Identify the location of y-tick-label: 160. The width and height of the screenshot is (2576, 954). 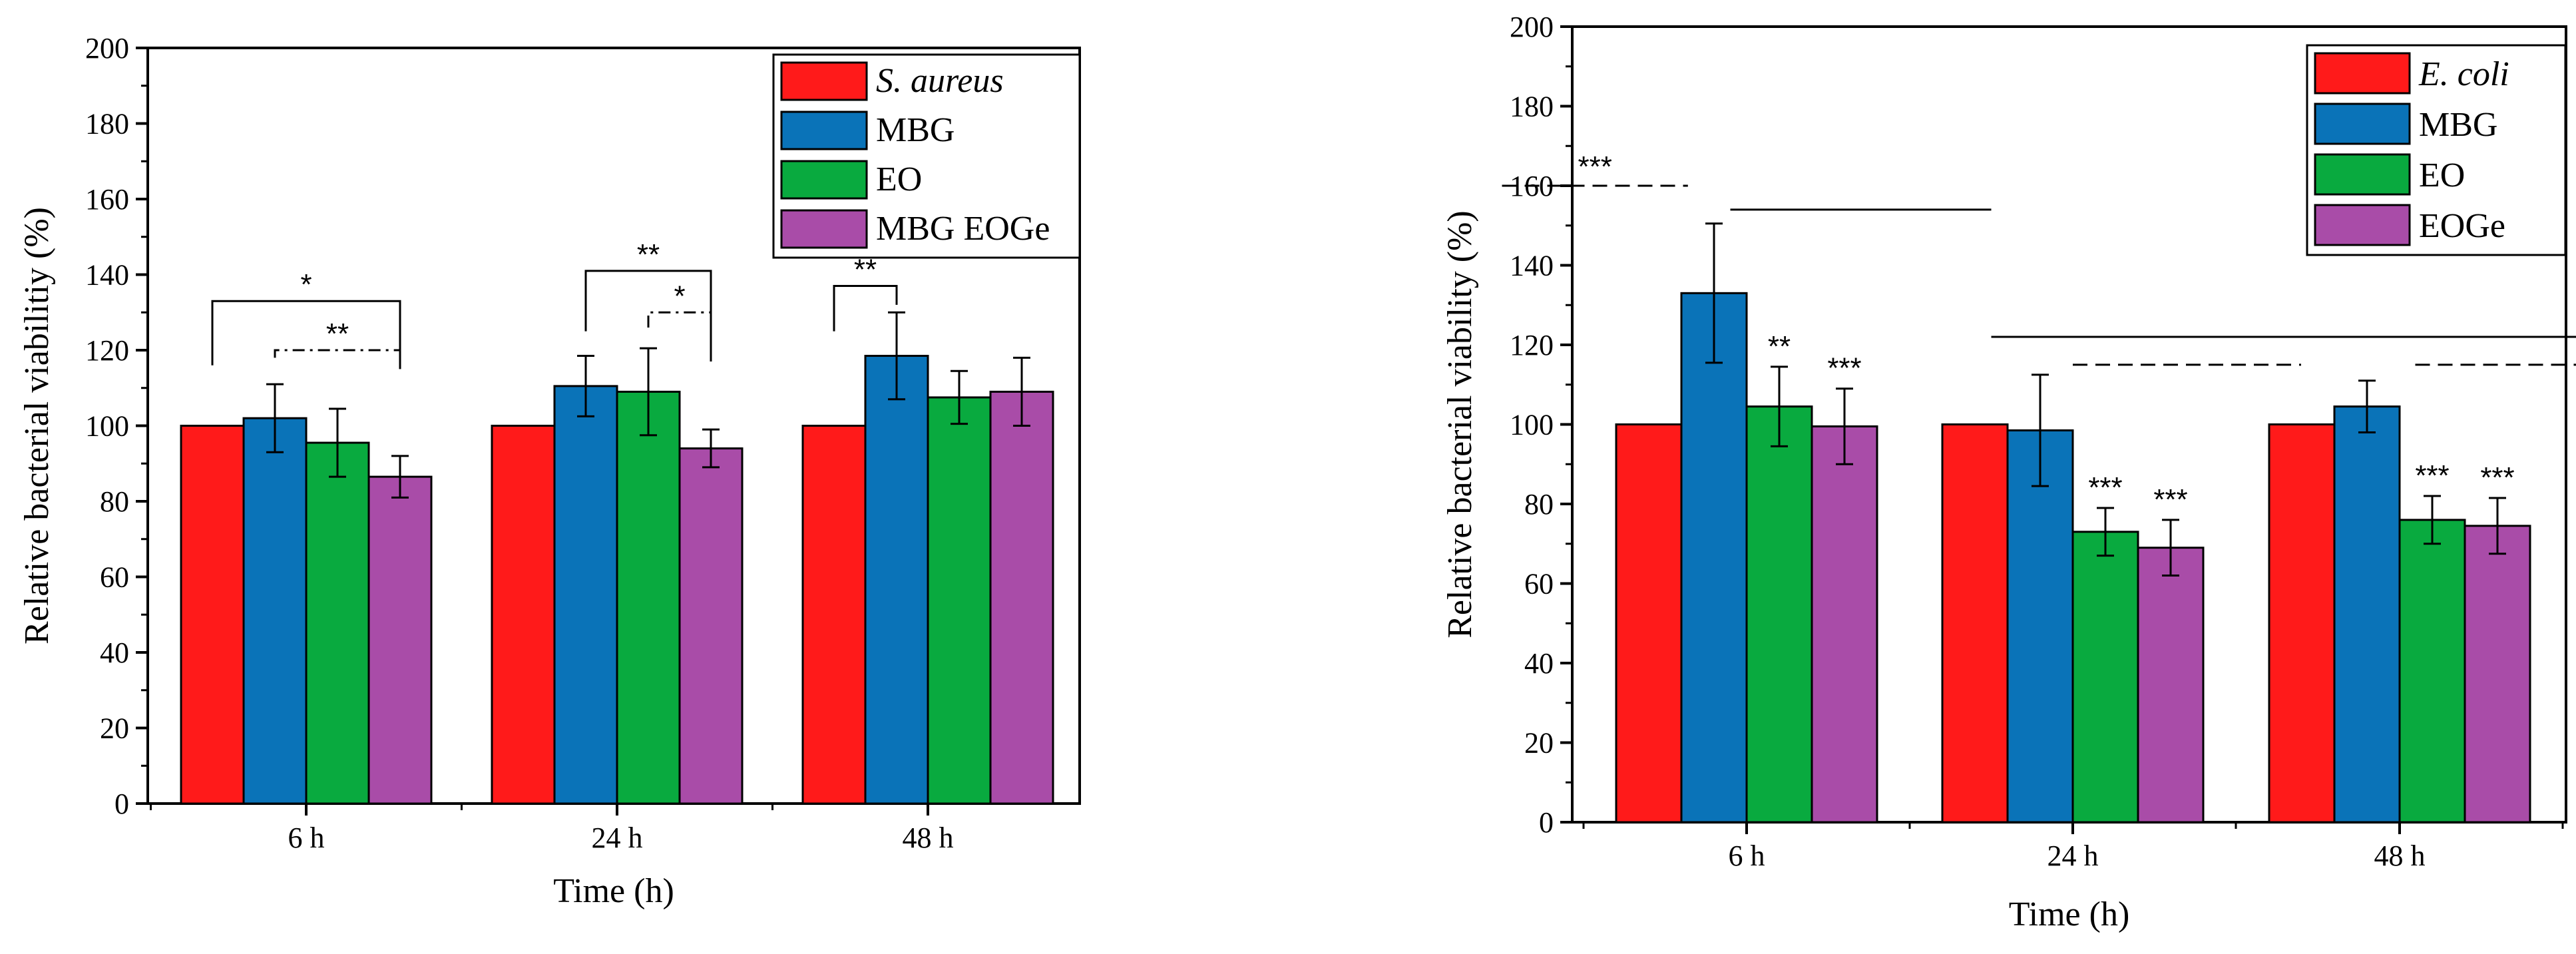
(107, 199).